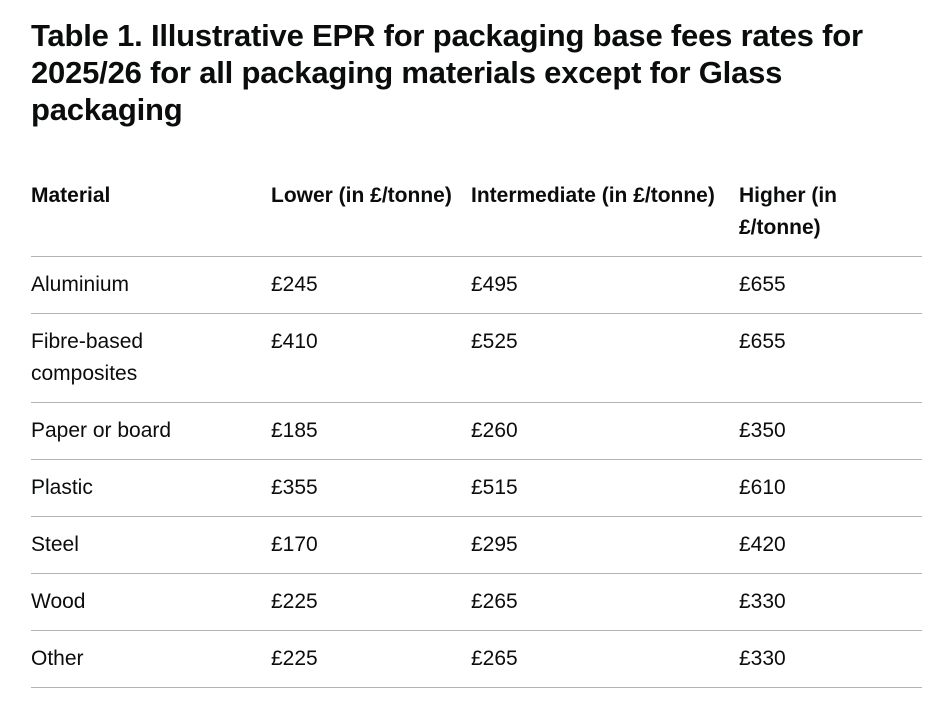 The width and height of the screenshot is (938, 707). What do you see at coordinates (371, 217) in the screenshot?
I see `column-header-lower: Lower (in £/tonne)` at bounding box center [371, 217].